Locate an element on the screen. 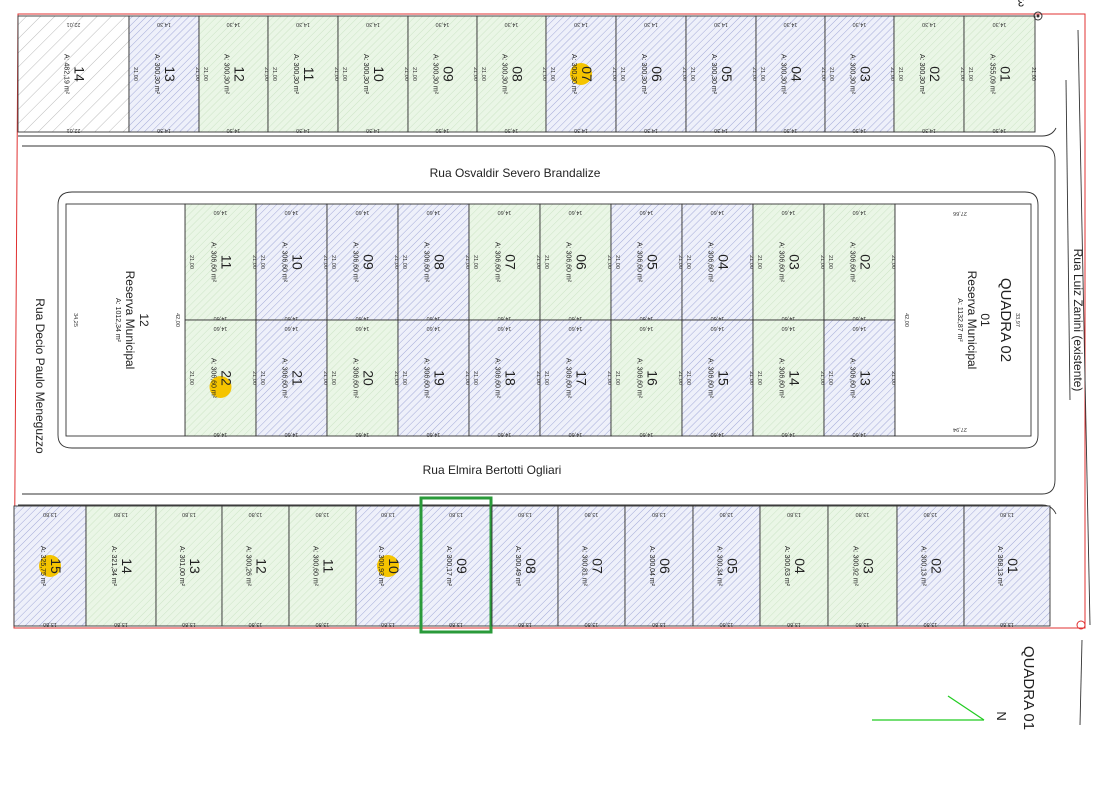  lot-05: 05A: 300,34 m² 13,80 13,80 is located at coordinates (726, 566).